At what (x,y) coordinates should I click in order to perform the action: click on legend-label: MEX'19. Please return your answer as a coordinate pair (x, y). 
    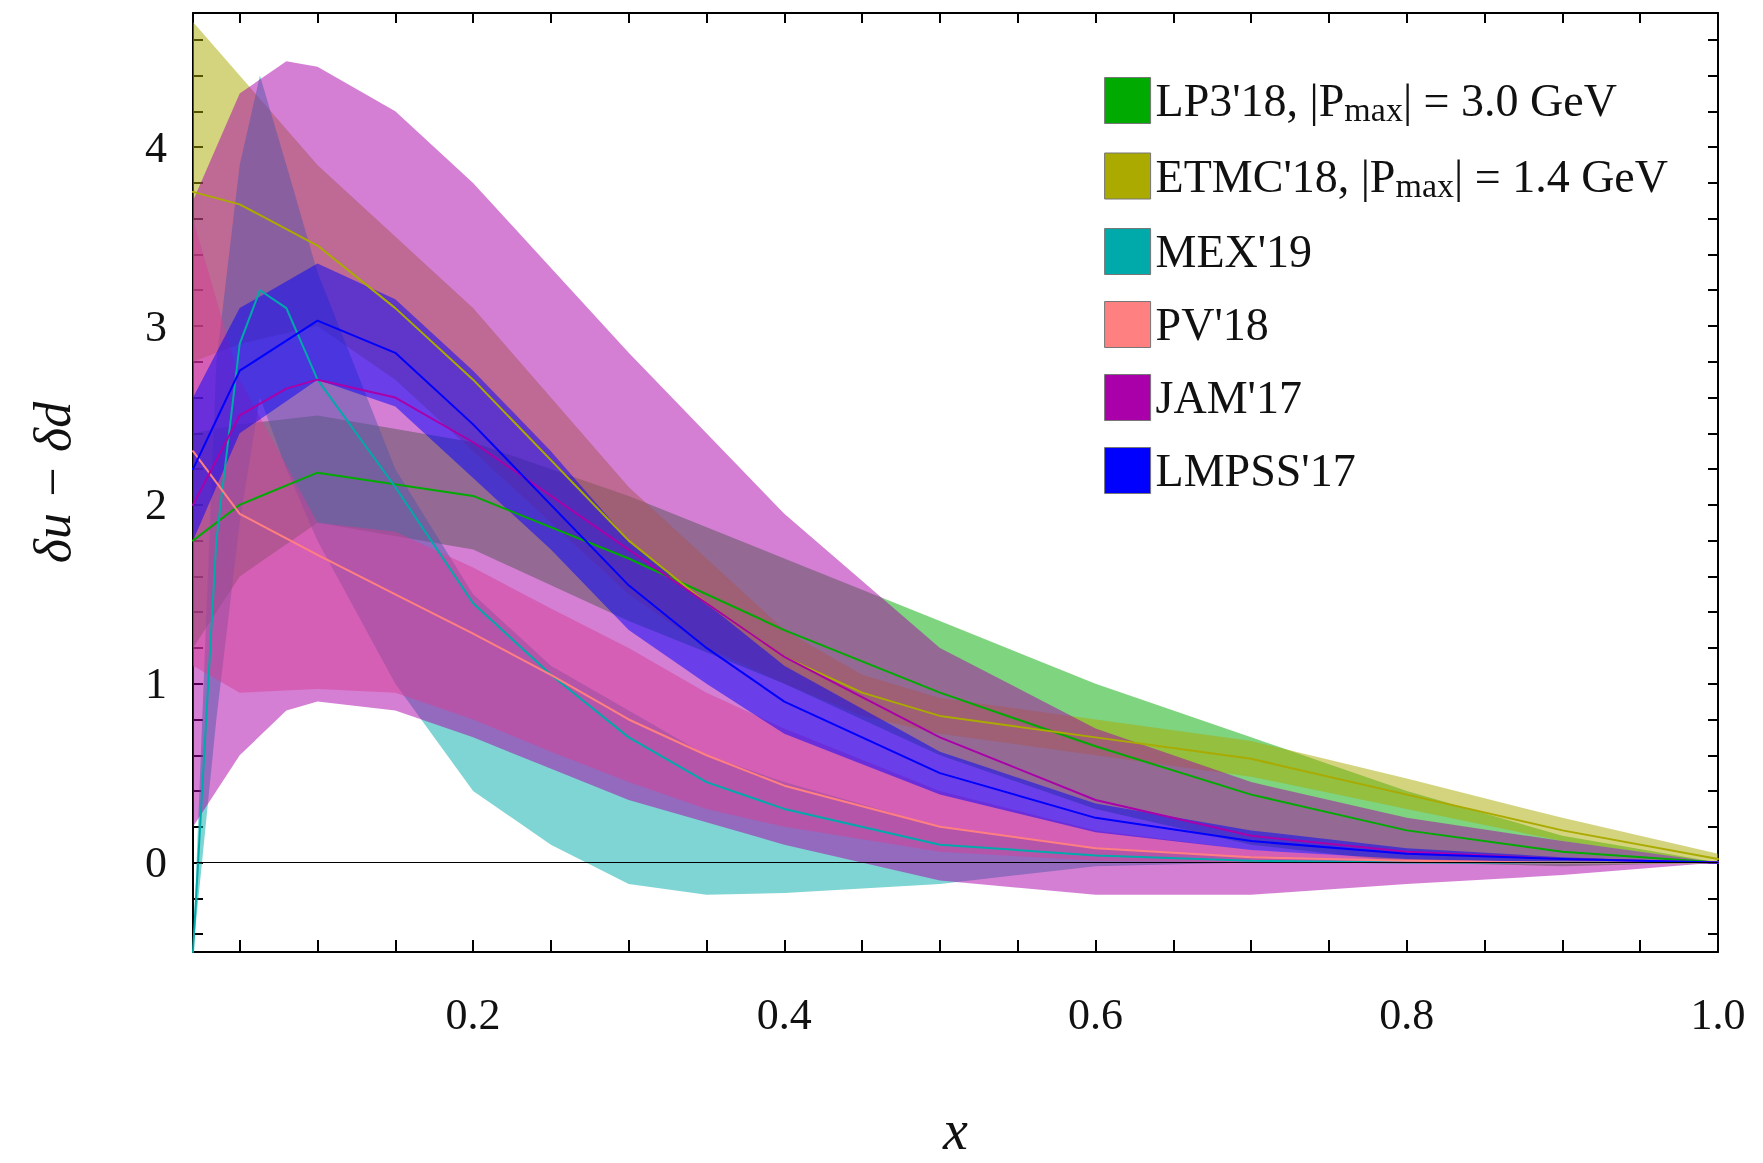
    Looking at the image, I should click on (1234, 251).